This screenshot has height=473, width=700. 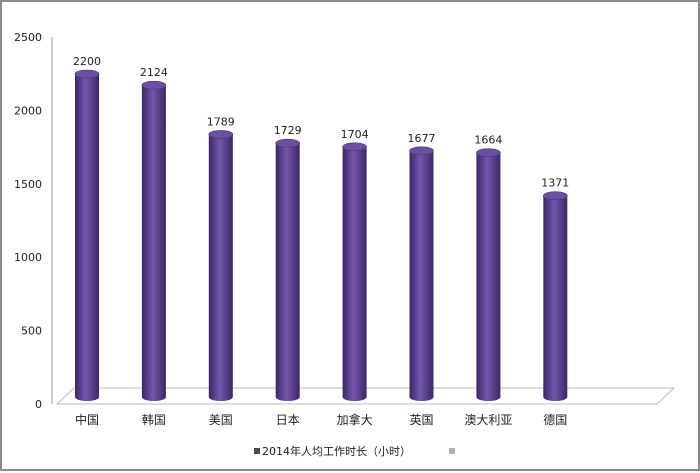 I want to click on chart-floor, so click(x=365, y=396).